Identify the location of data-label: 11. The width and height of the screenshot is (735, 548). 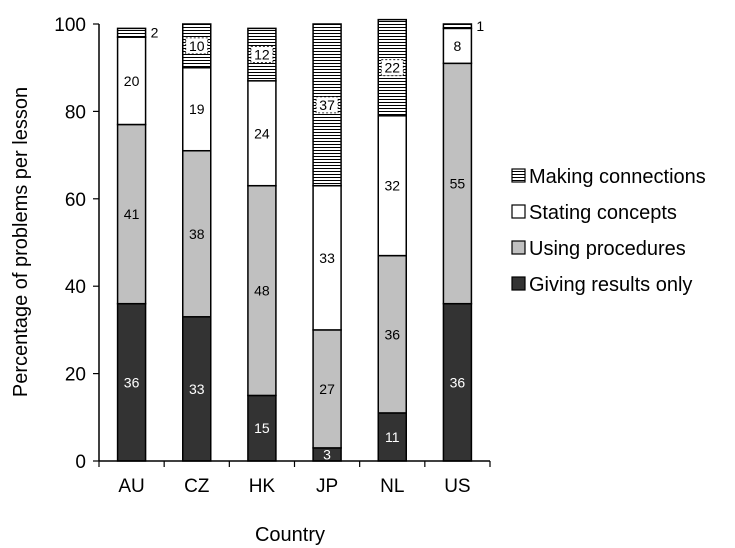
(392, 437).